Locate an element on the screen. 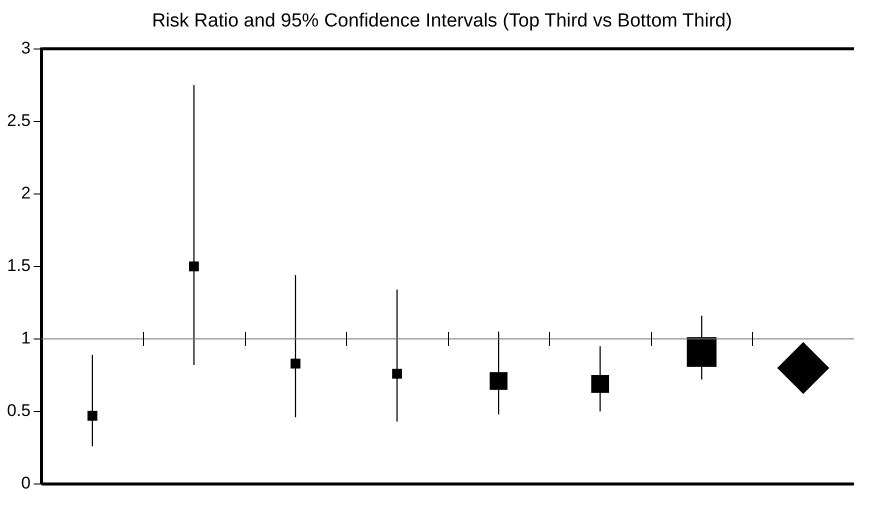 The width and height of the screenshot is (880, 510). y-tick-label: 2.5 is located at coordinates (18, 120).